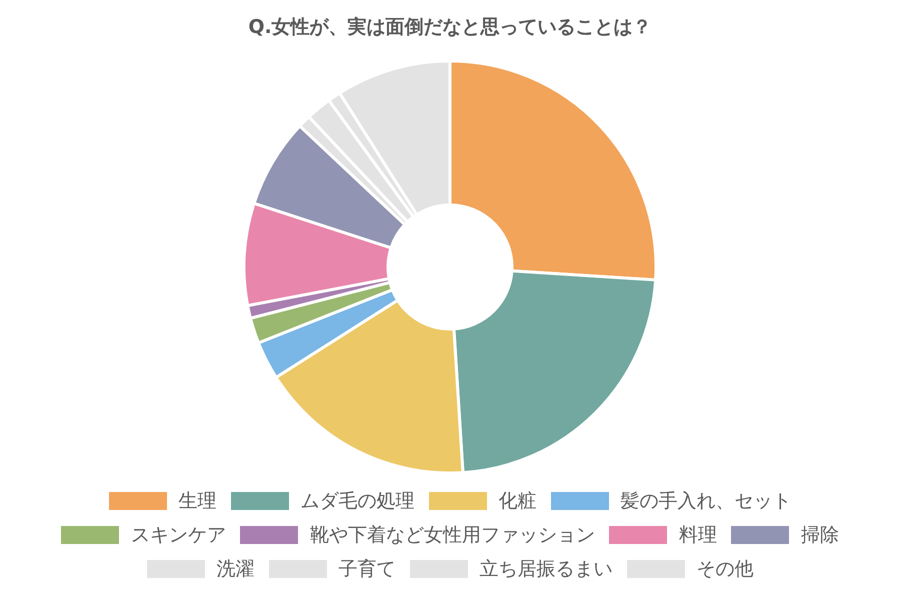 This screenshot has height=600, width=900. What do you see at coordinates (546, 569) in the screenshot?
I see `legend-label: 立ち居振るまい` at bounding box center [546, 569].